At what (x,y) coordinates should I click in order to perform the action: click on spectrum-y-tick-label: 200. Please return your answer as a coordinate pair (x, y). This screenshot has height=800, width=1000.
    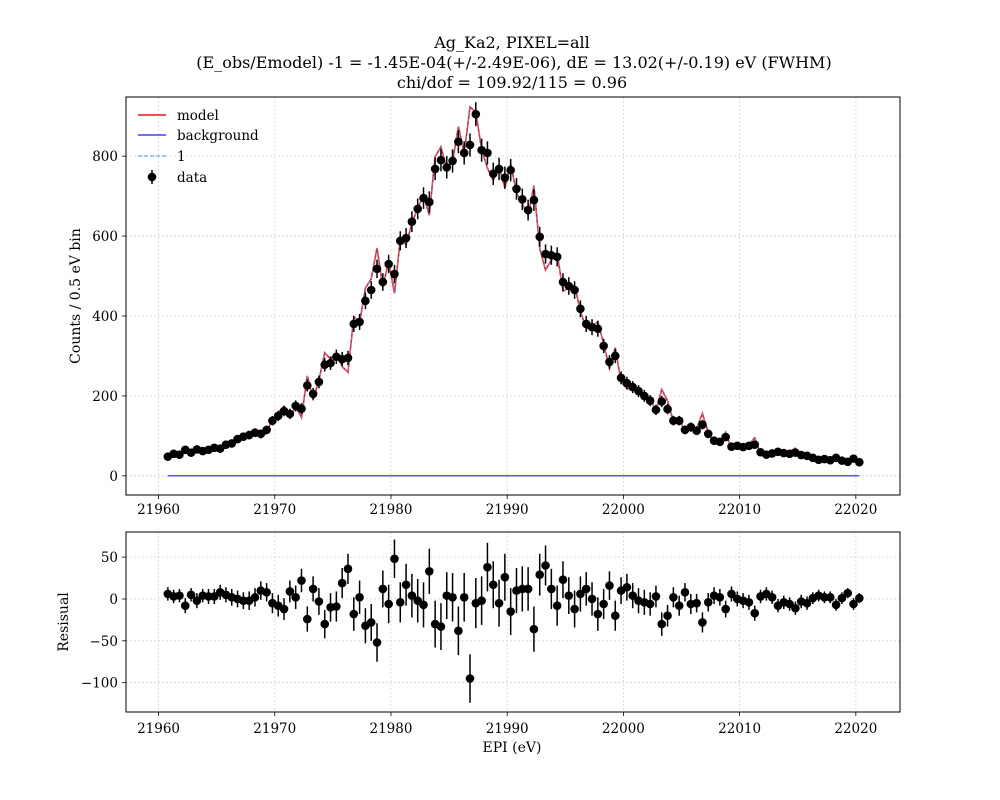
    Looking at the image, I should click on (105, 397).